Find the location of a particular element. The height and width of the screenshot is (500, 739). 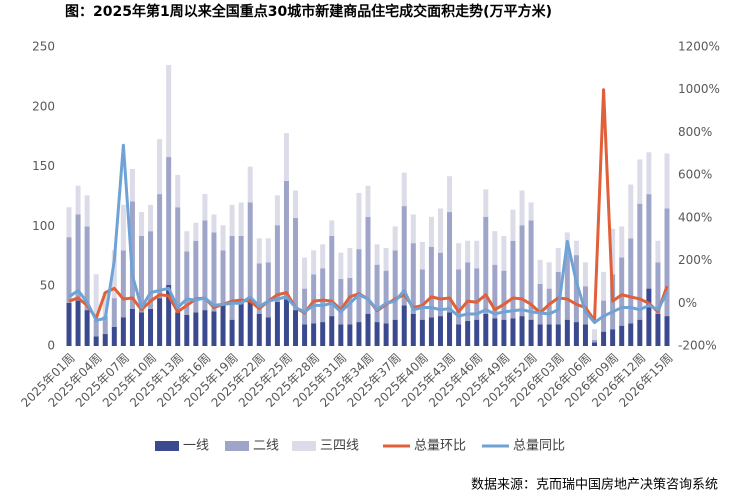

legend-swatch is located at coordinates (237, 446).